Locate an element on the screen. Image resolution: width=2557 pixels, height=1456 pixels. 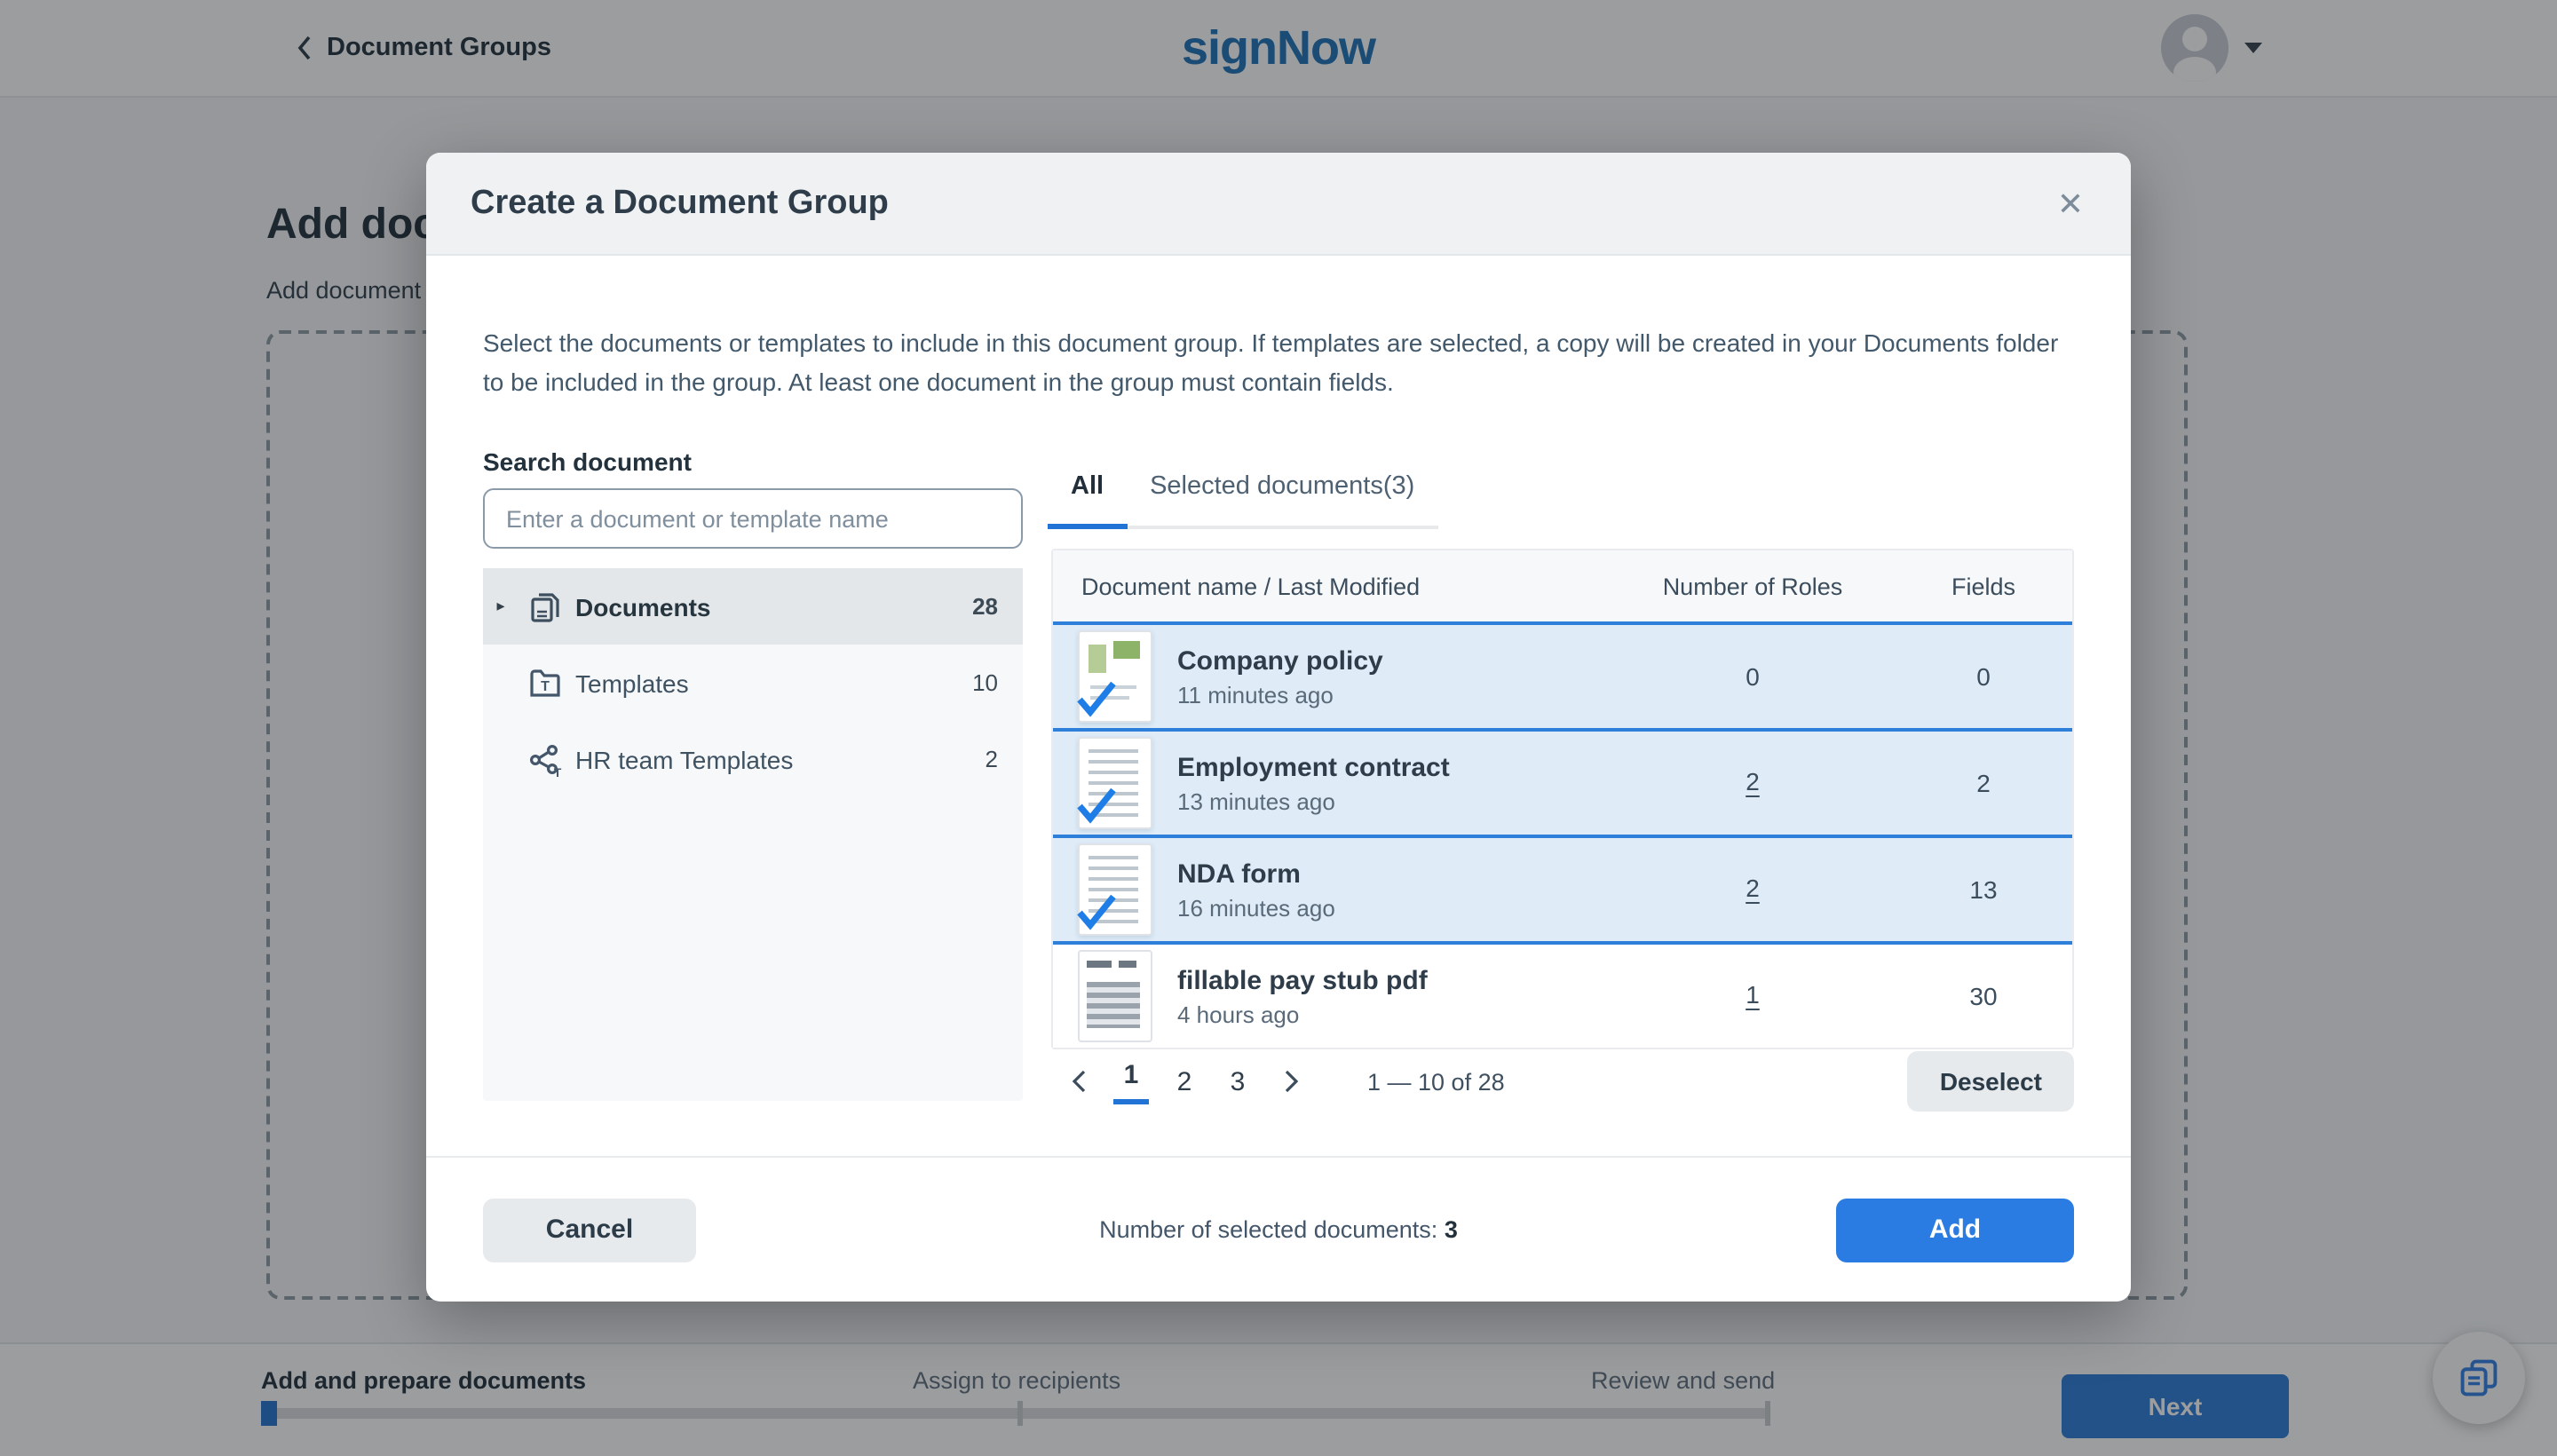
fields-count: 30 is located at coordinates (1983, 996).